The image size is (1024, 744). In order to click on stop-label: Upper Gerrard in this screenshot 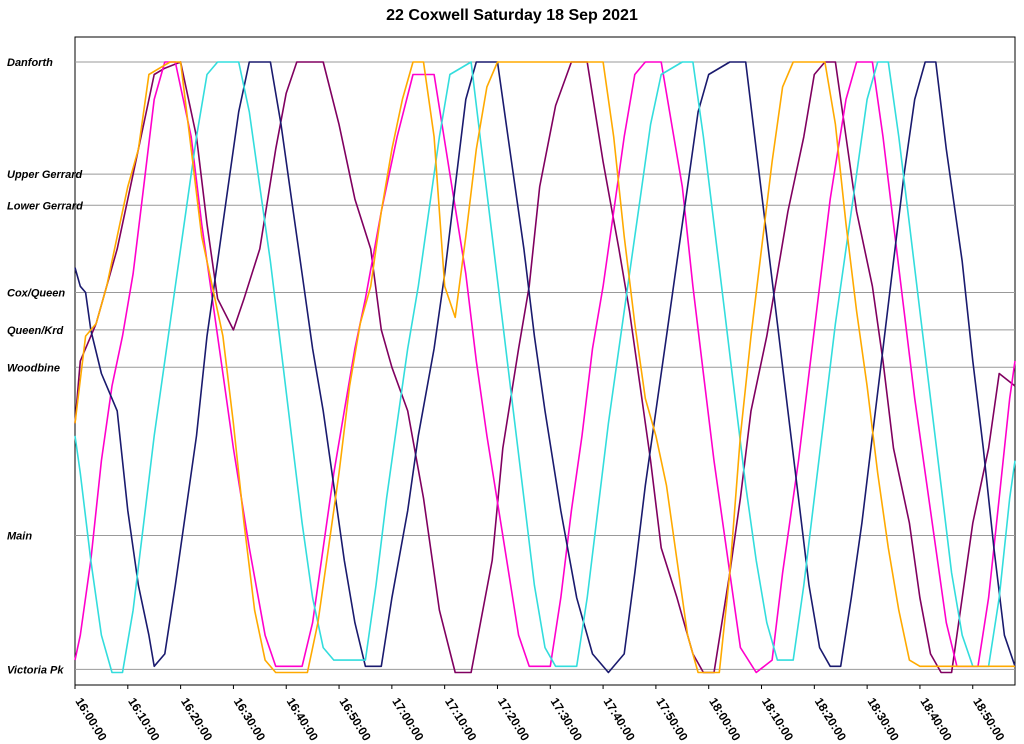, I will do `click(44, 175)`.